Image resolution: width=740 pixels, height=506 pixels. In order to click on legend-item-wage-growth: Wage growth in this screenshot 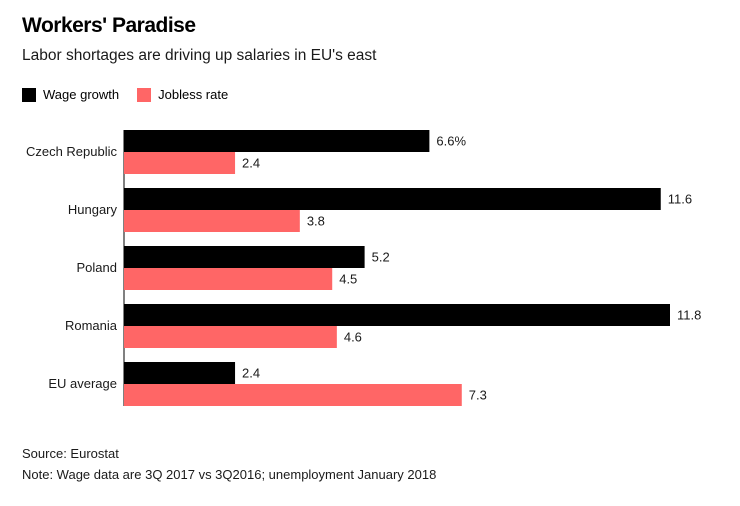, I will do `click(70, 94)`.